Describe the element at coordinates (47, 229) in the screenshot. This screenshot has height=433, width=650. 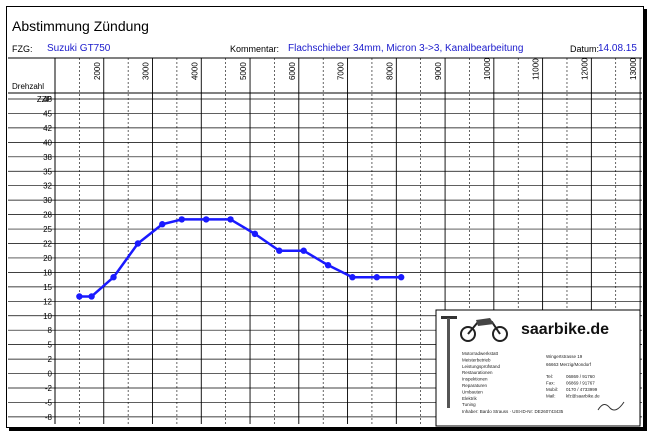
I see `y-tick-label: 25` at that location.